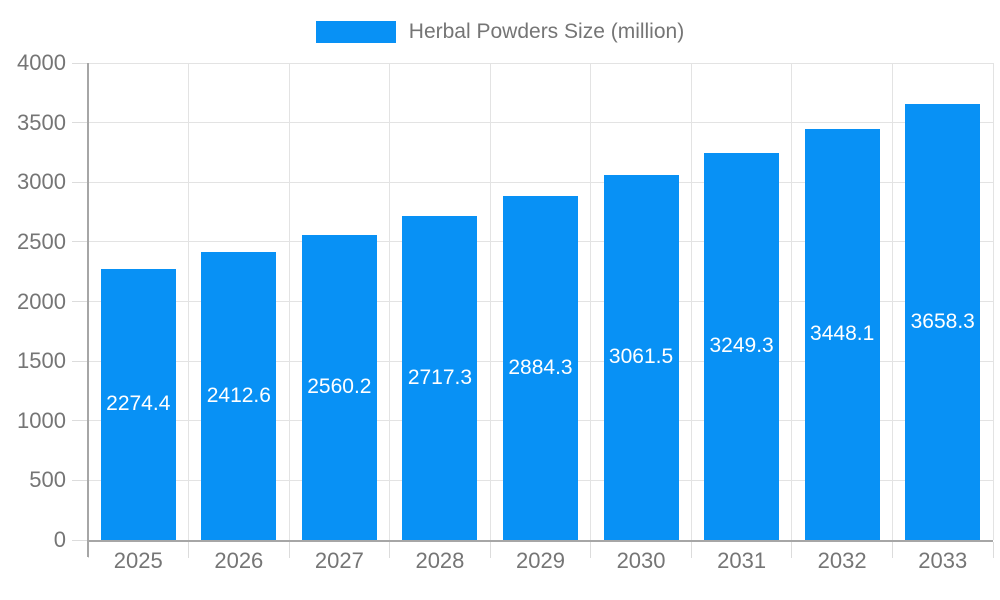 Image resolution: width=1000 pixels, height=600 pixels. Describe the element at coordinates (41, 122) in the screenshot. I see `y-axis-tick-label: 3500` at that location.